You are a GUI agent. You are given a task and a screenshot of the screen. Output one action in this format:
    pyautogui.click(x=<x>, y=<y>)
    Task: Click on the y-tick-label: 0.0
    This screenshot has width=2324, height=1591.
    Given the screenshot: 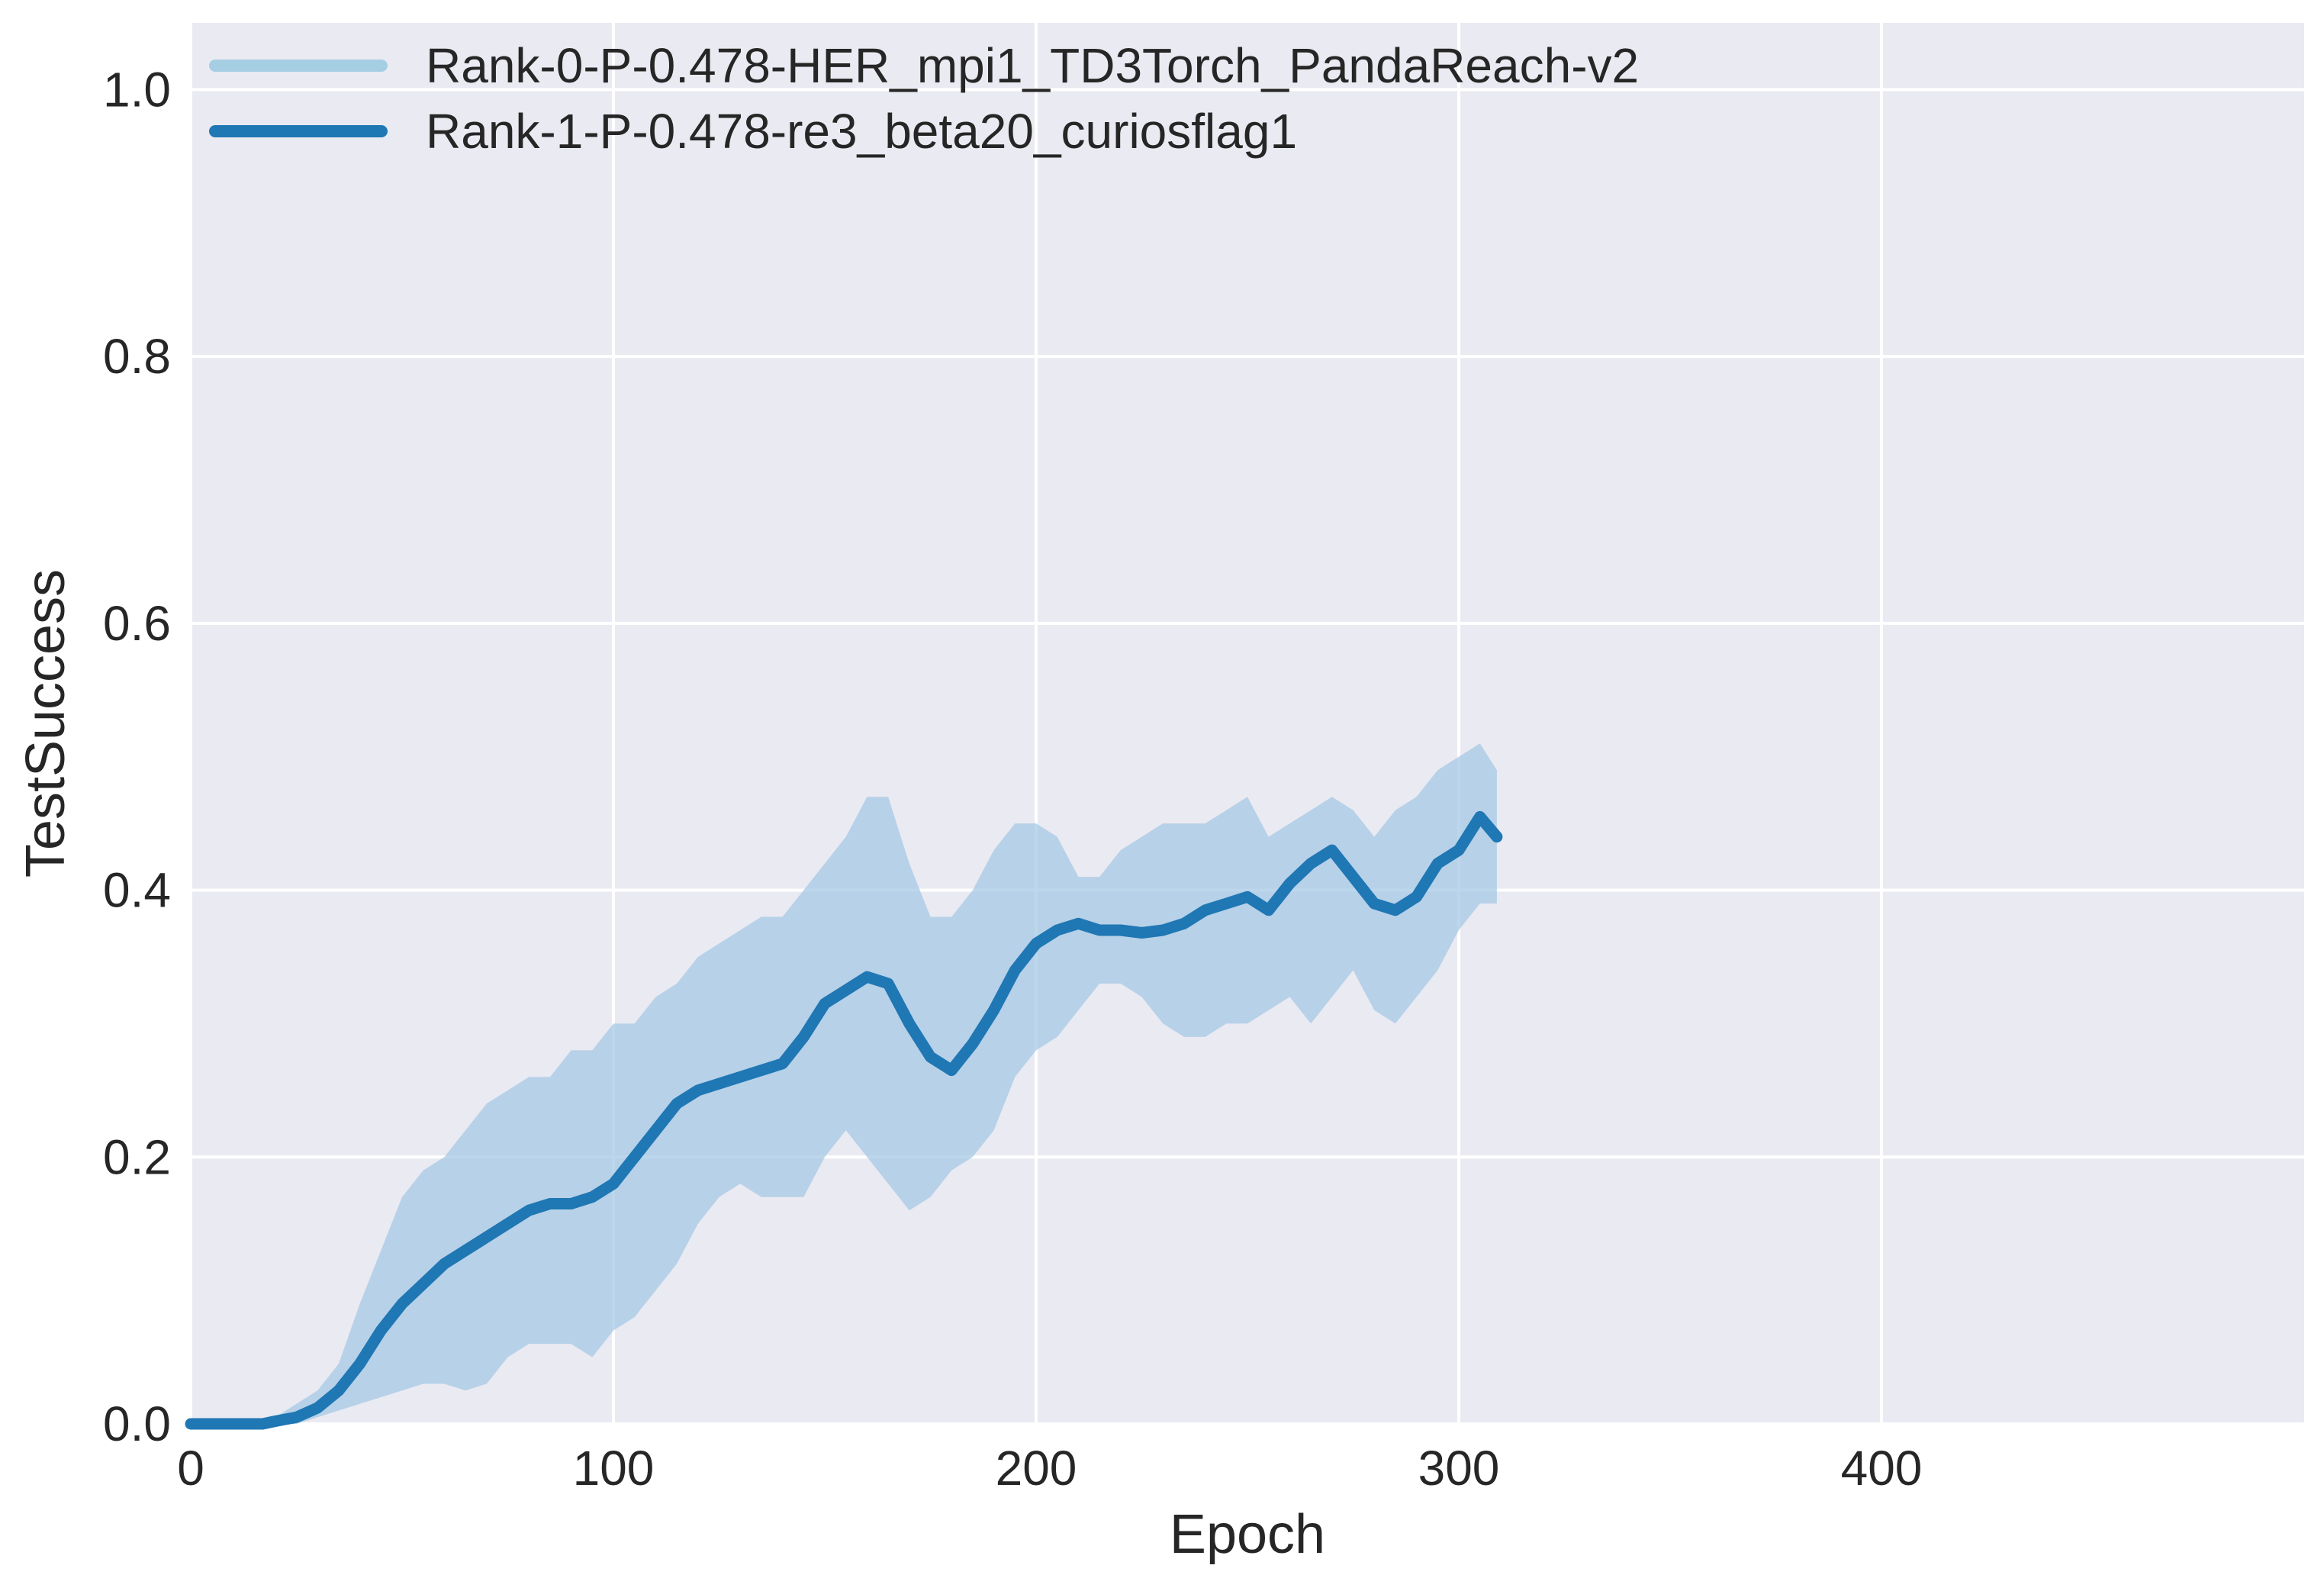 What is the action you would take?
    pyautogui.click(x=137, y=1423)
    